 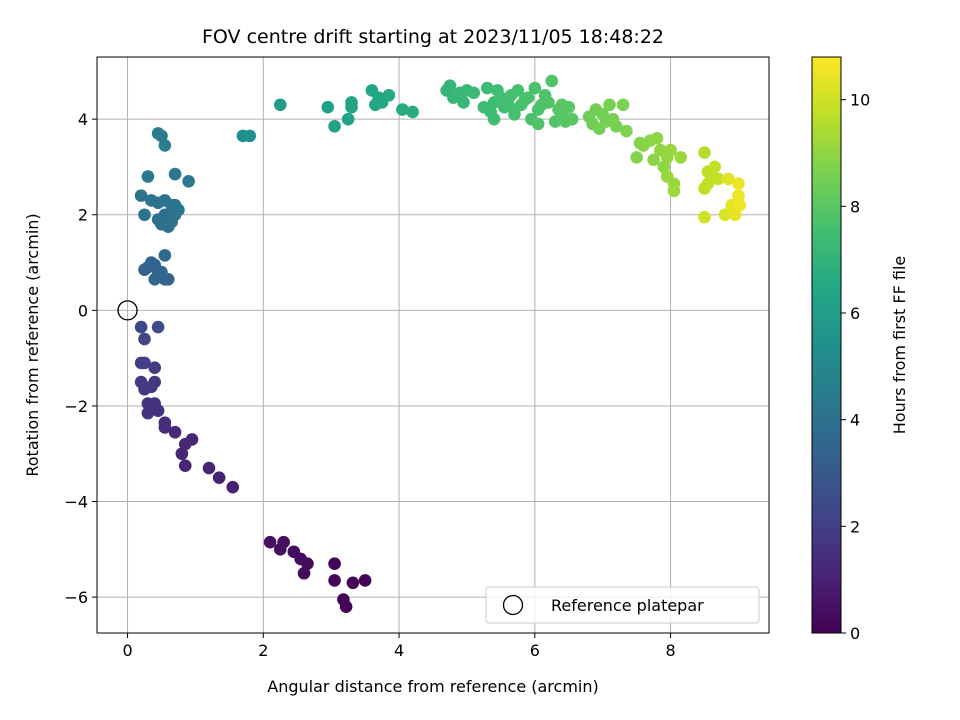 What do you see at coordinates (83, 310) in the screenshot?
I see `y-tick-label: 0` at bounding box center [83, 310].